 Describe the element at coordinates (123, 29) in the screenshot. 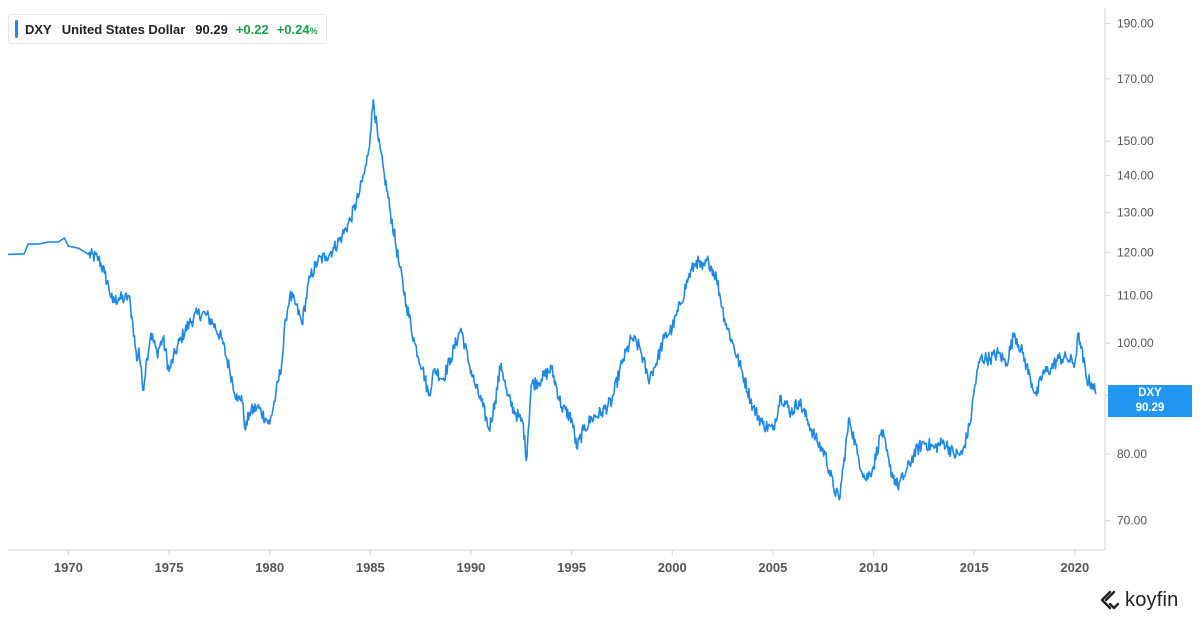

I see `legend-name: United States Dollar` at that location.